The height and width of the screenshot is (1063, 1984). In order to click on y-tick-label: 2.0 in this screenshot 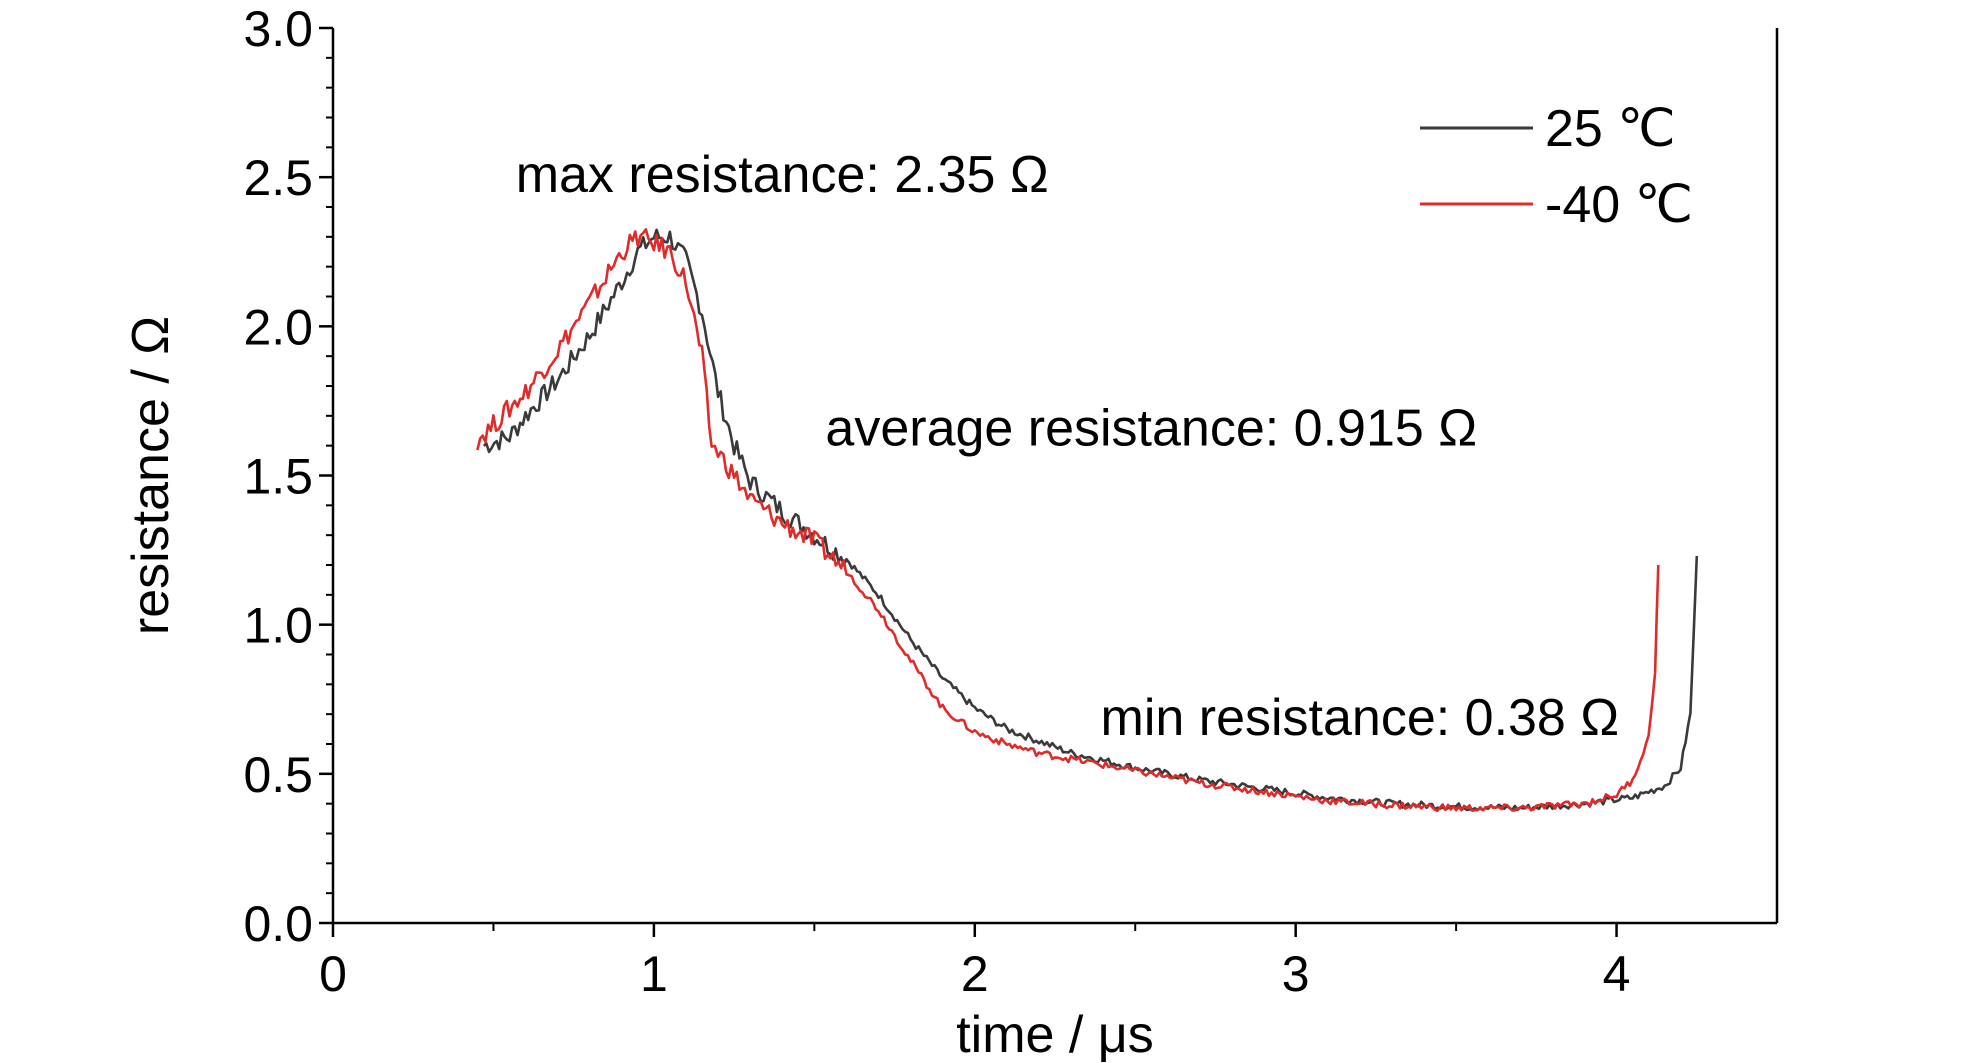, I will do `click(278, 327)`.